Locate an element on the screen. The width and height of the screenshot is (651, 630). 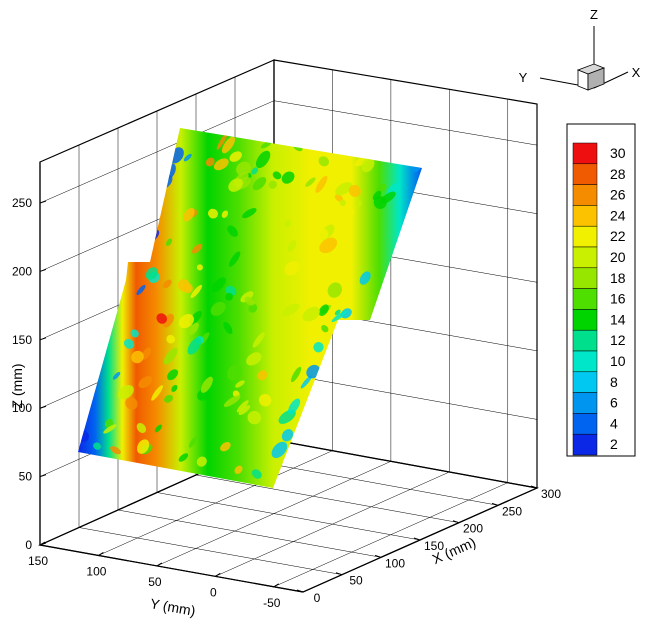
legend-label: 2 is located at coordinates (614, 444).